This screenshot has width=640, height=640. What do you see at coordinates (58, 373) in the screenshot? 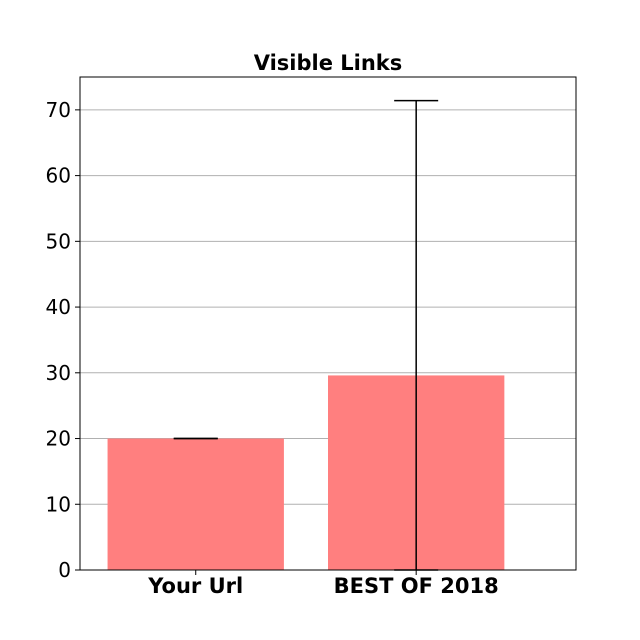
I see `y-tick-label: 30` at bounding box center [58, 373].